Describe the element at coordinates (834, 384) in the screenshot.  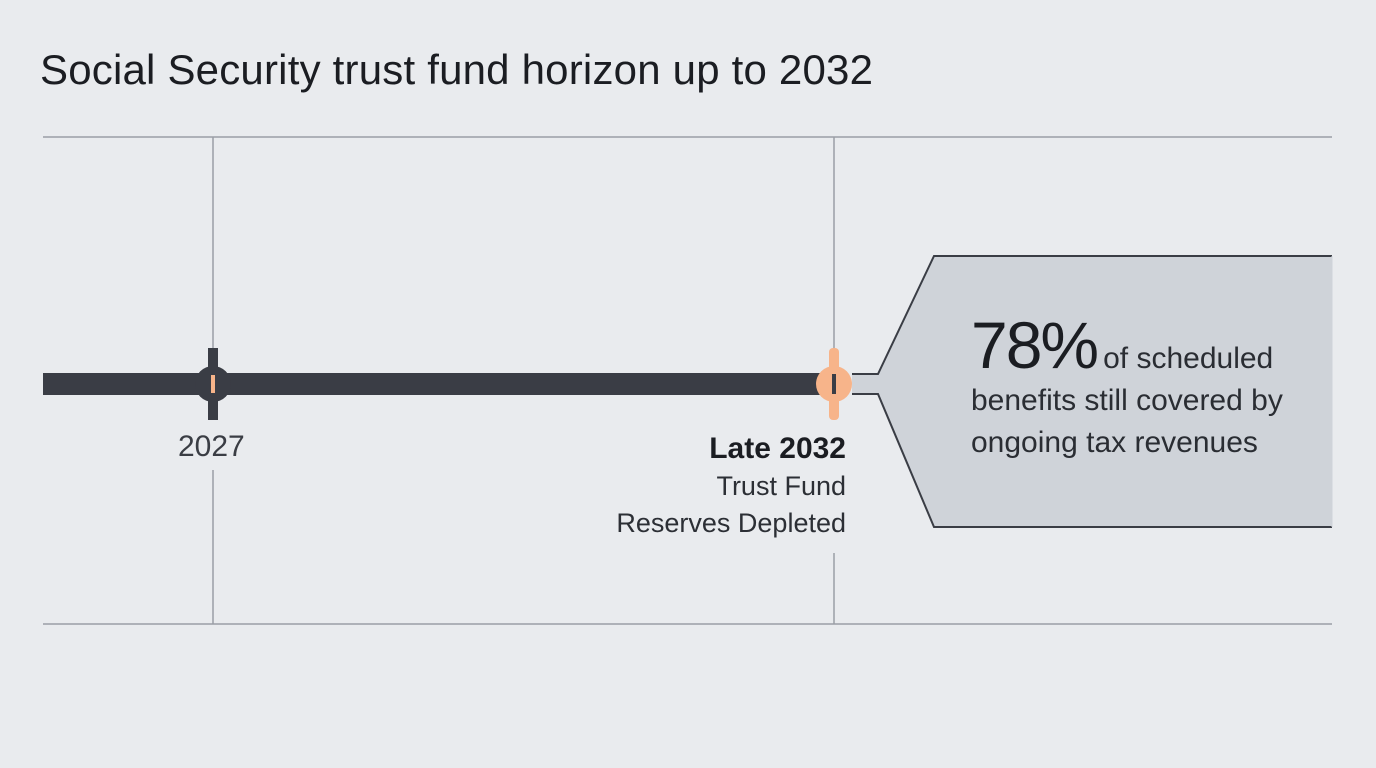
I see `marker-2032` at that location.